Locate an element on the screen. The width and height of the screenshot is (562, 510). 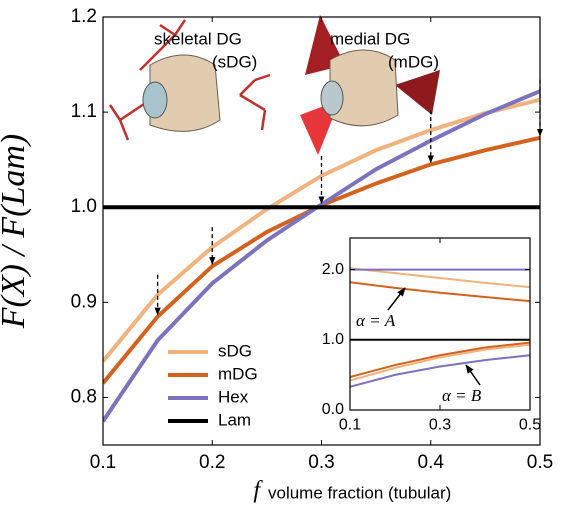
plot-background is located at coordinates (440, 324).